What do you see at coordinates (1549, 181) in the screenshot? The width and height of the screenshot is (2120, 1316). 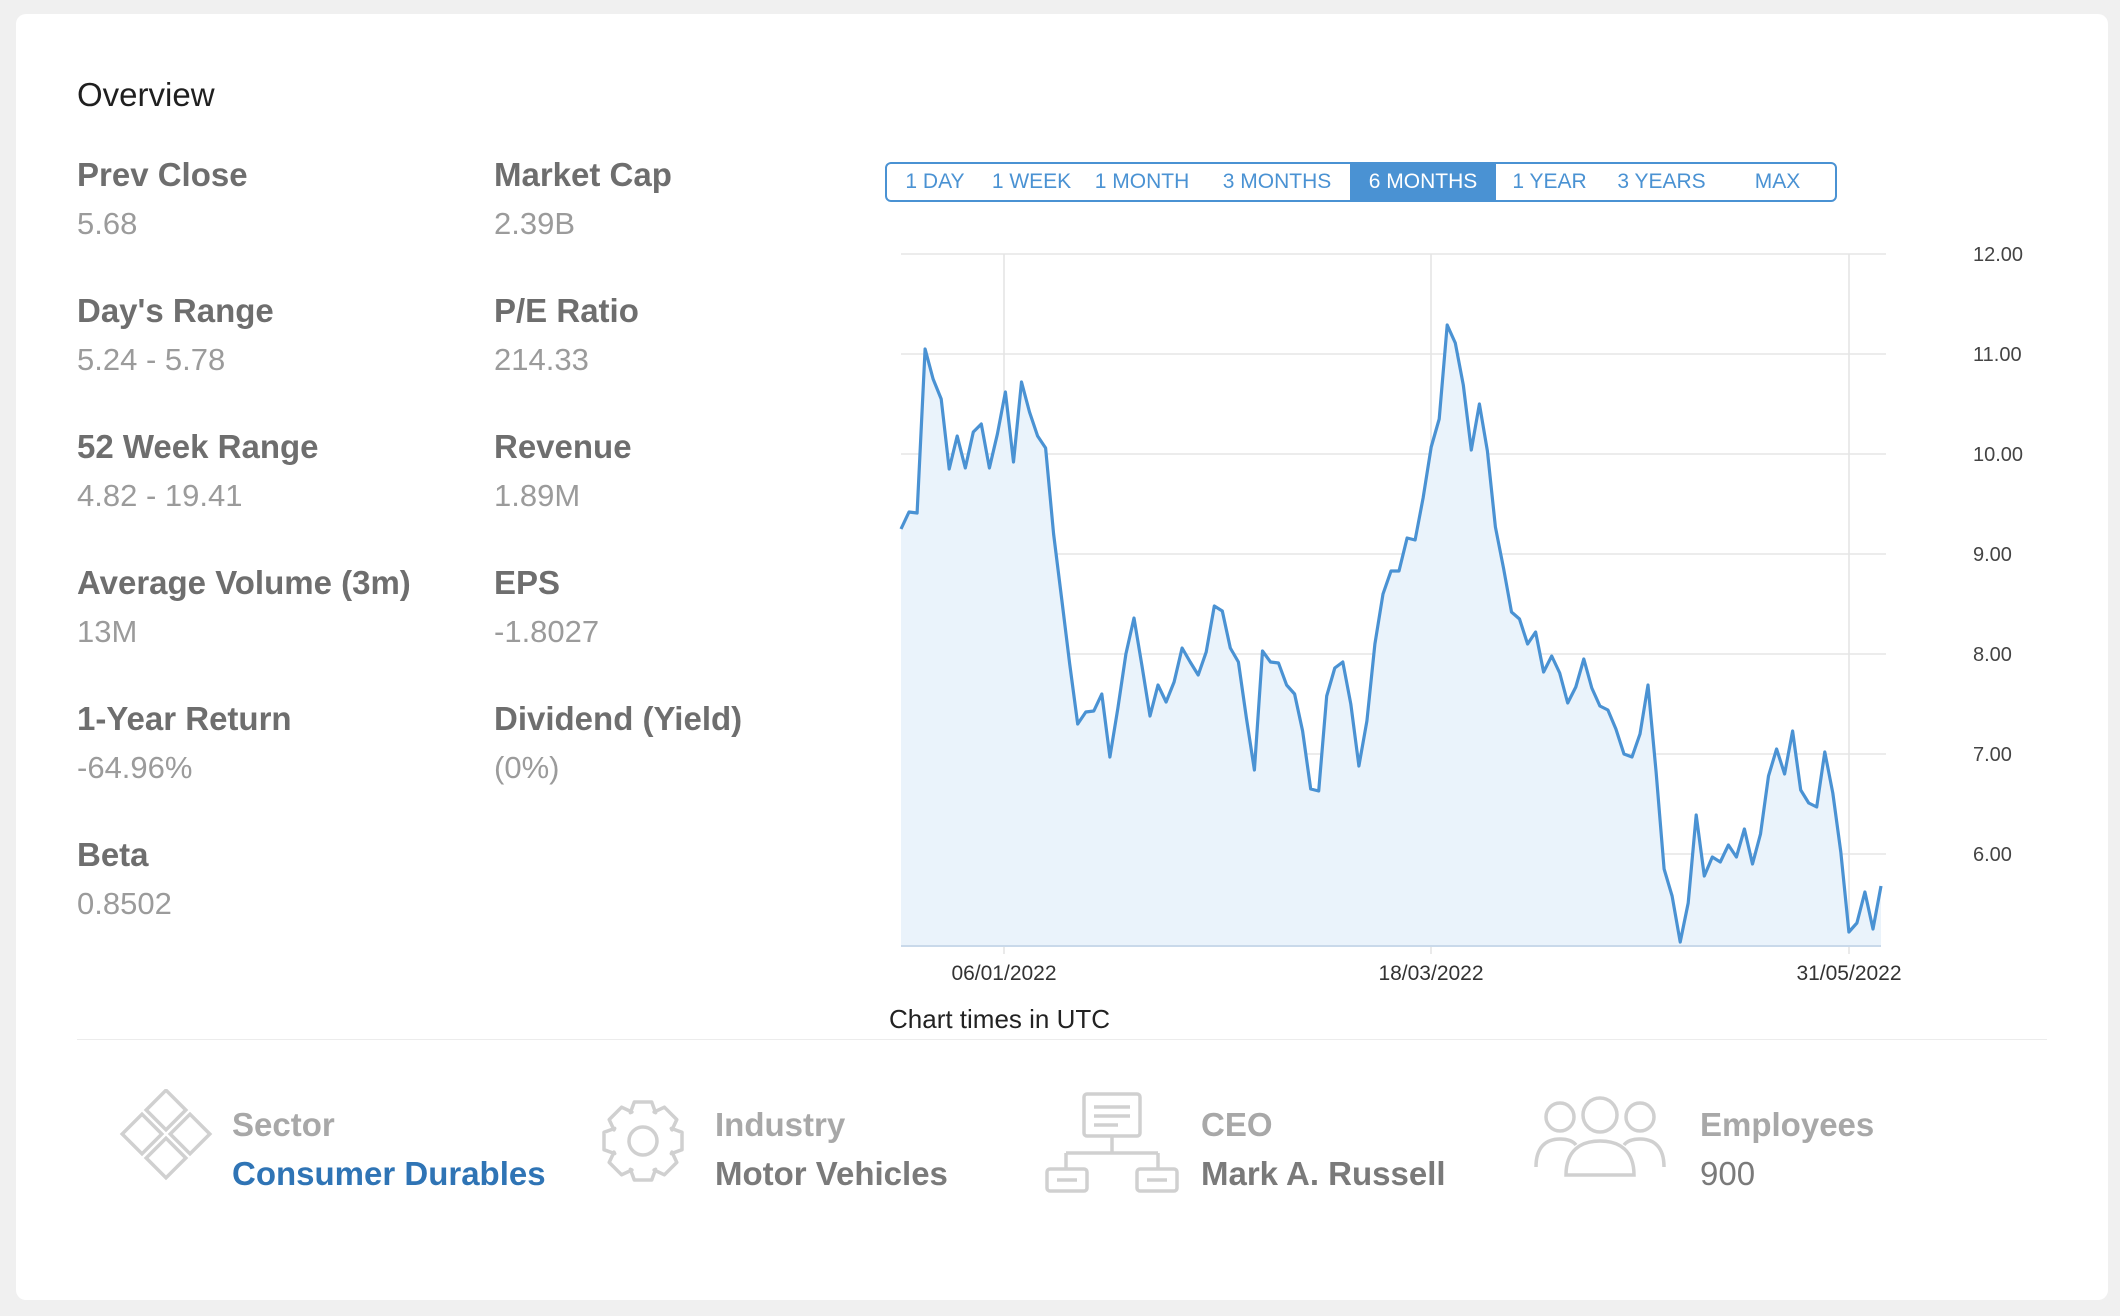 I see `range-1-year-button: 1 YEAR` at bounding box center [1549, 181].